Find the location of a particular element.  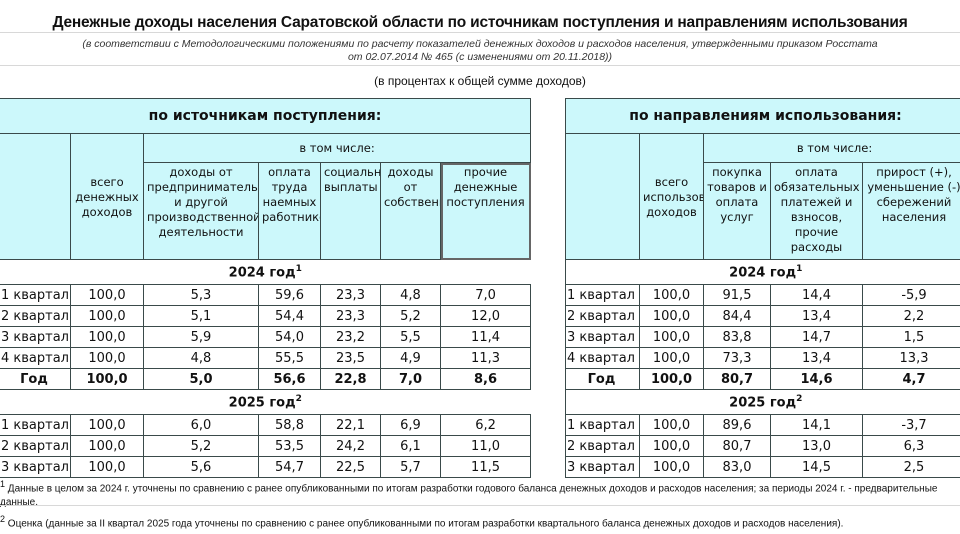

value-cell: 6,9 is located at coordinates (410, 425).